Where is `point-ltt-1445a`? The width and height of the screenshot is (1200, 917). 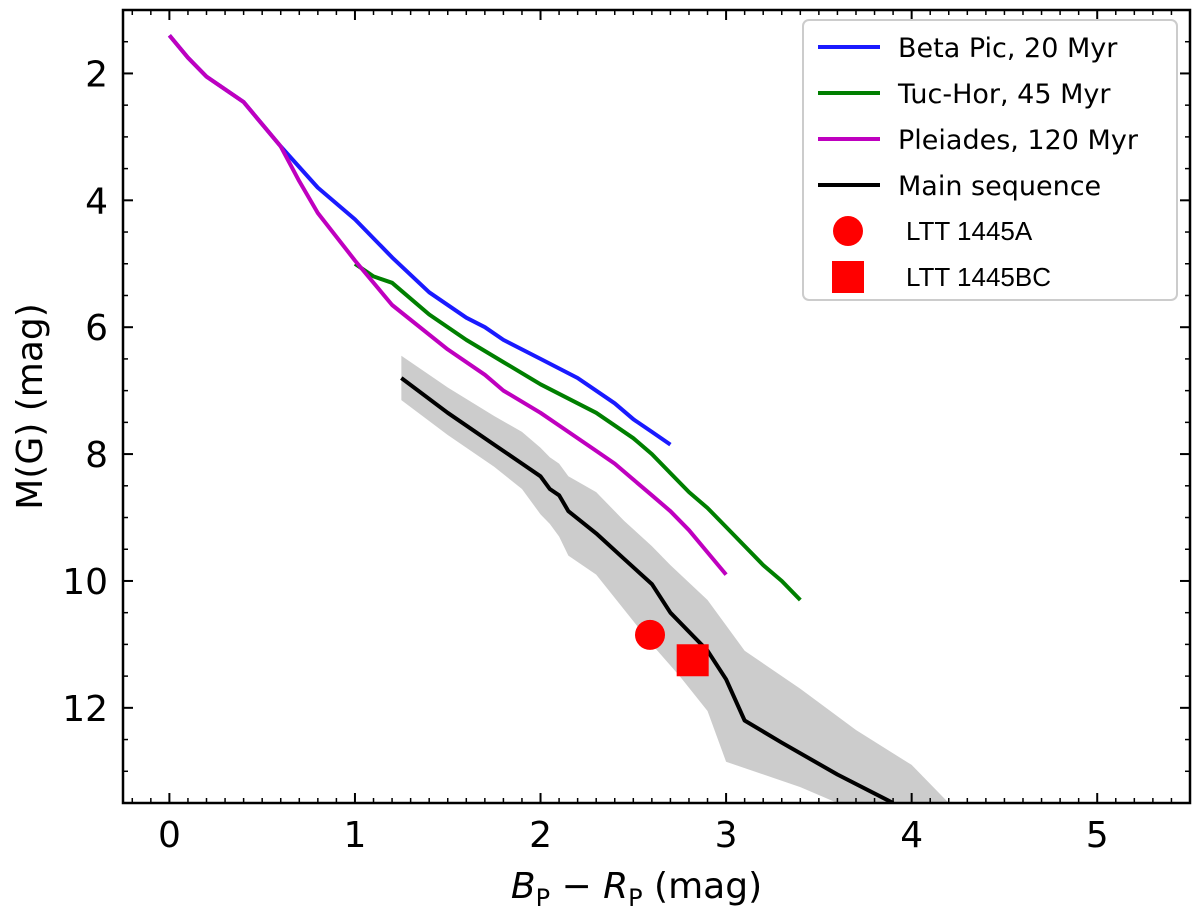 point-ltt-1445a is located at coordinates (650, 634).